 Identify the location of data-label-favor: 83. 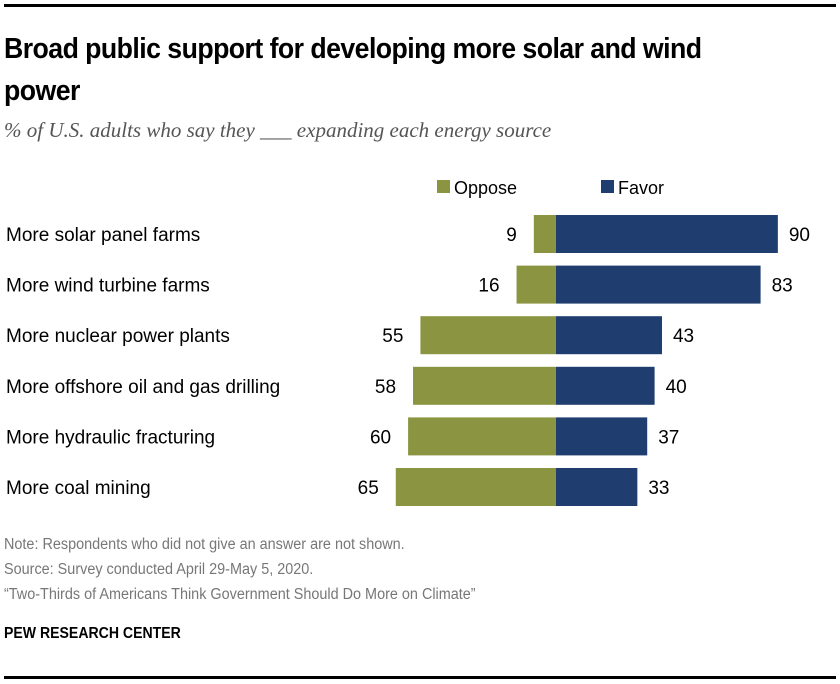
(782, 286).